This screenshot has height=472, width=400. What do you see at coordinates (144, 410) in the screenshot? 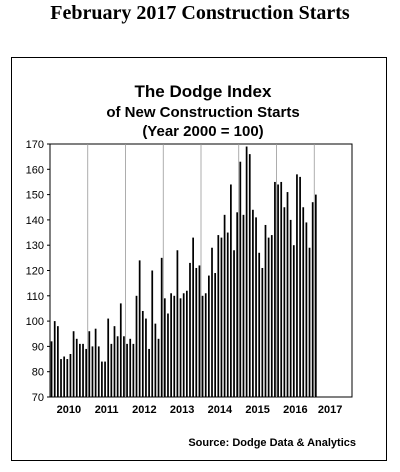
I see `x-tick-label: 2012` at bounding box center [144, 410].